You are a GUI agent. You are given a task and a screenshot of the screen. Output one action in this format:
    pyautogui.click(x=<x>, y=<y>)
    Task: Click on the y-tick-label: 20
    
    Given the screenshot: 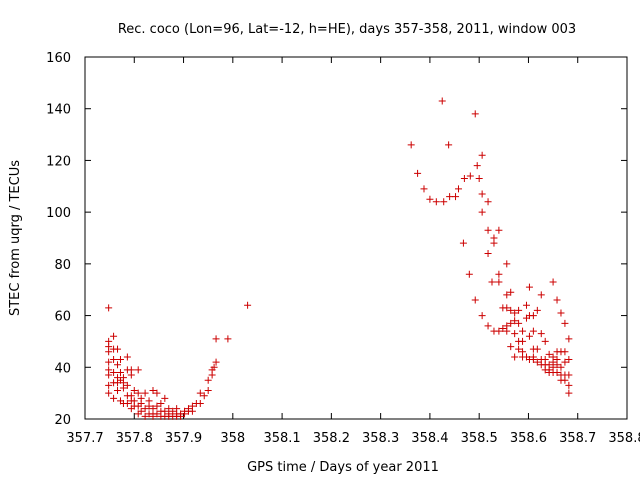 What is the action you would take?
    pyautogui.click(x=62, y=420)
    